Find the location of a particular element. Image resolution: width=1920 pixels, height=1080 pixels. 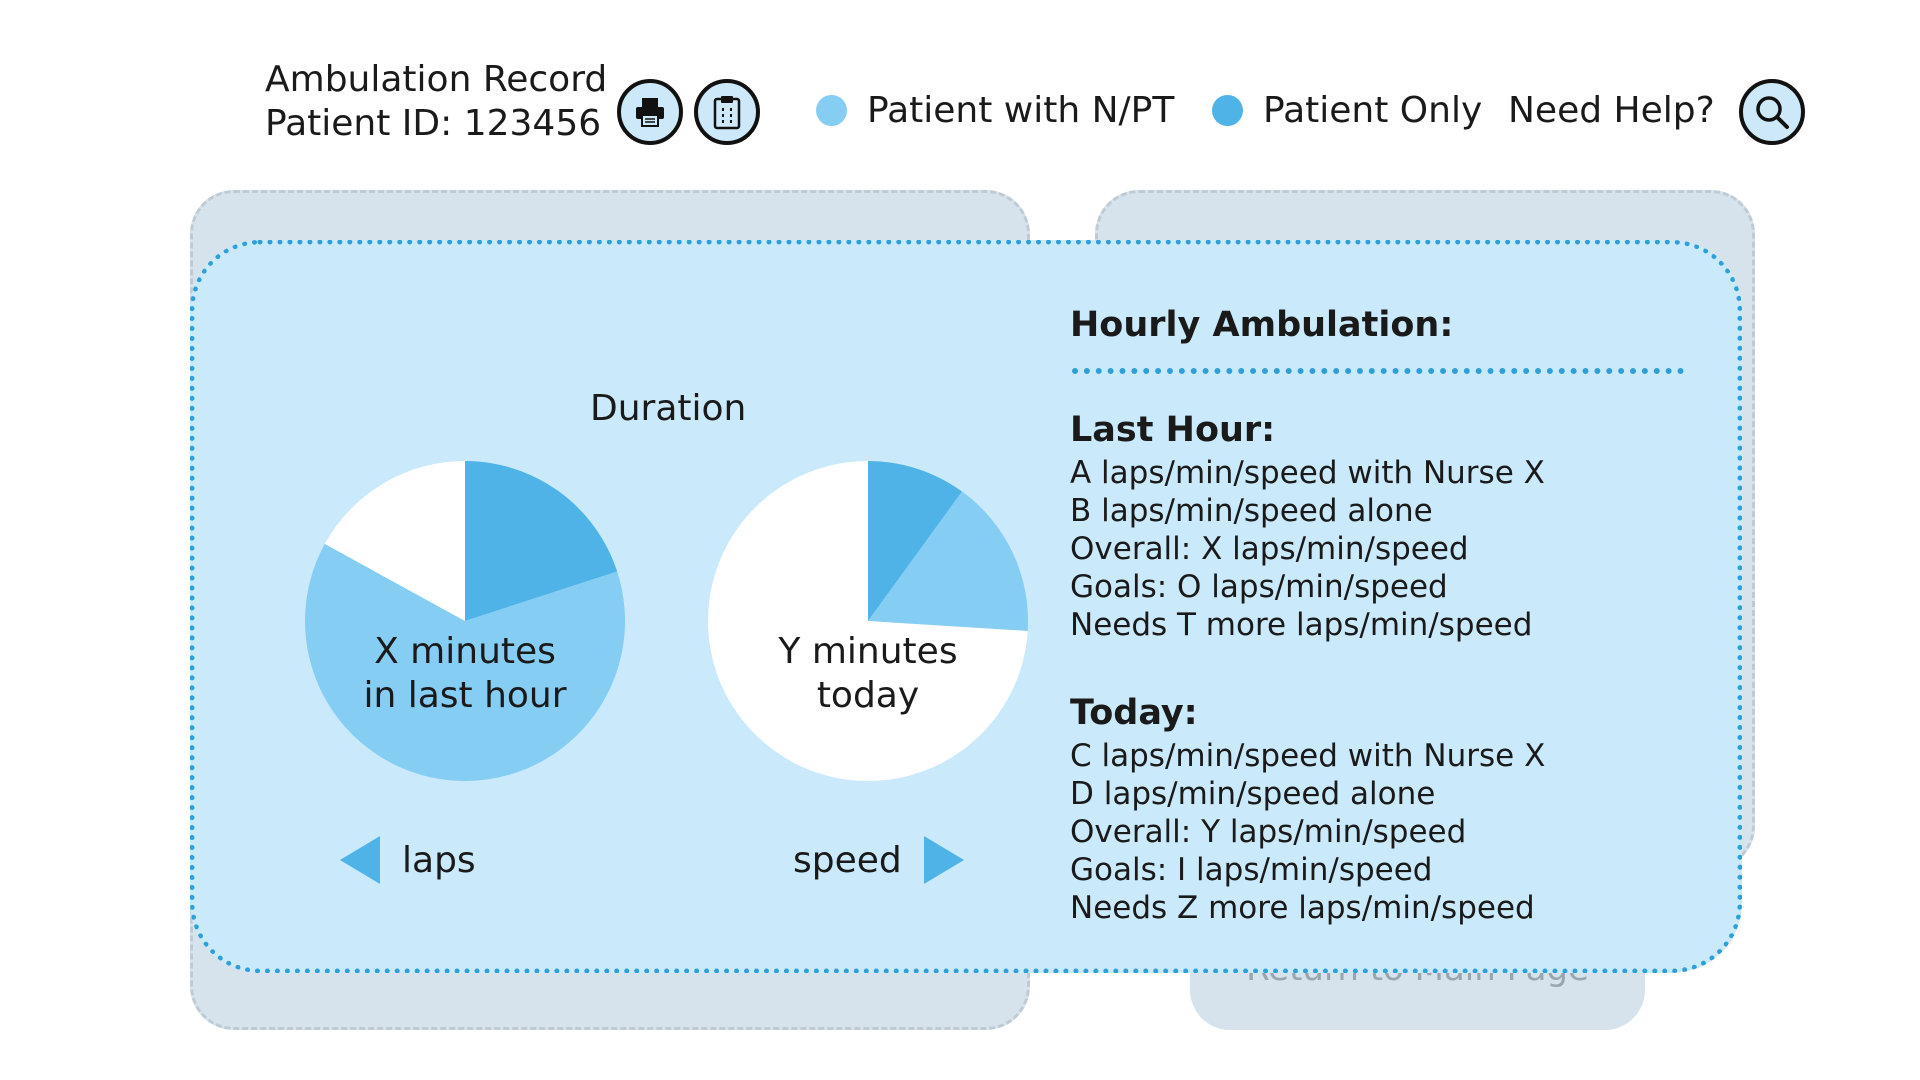

legend-label: Patient with N/PT is located at coordinates (1021, 110).